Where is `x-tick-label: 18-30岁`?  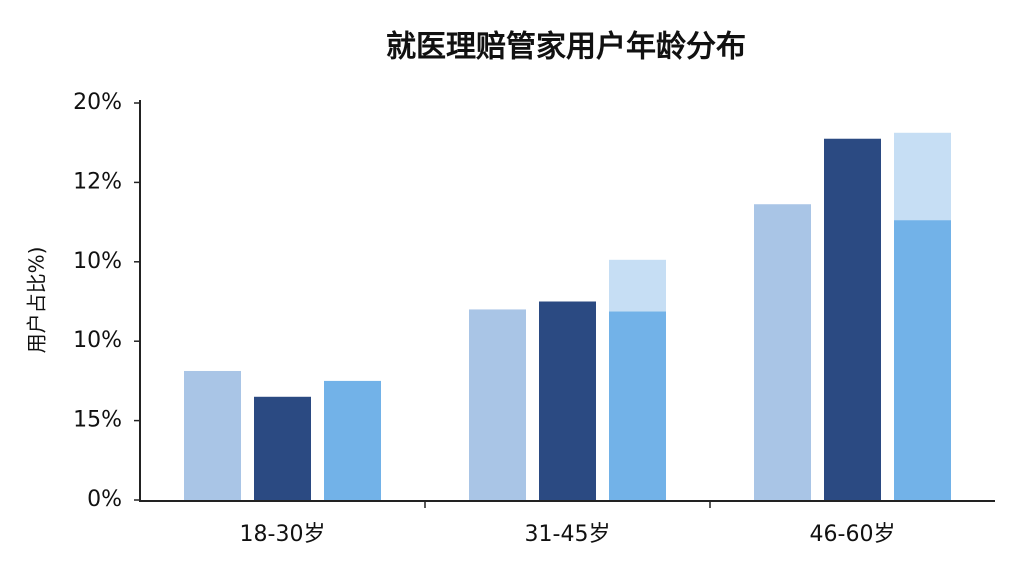 x-tick-label: 18-30岁 is located at coordinates (283, 534).